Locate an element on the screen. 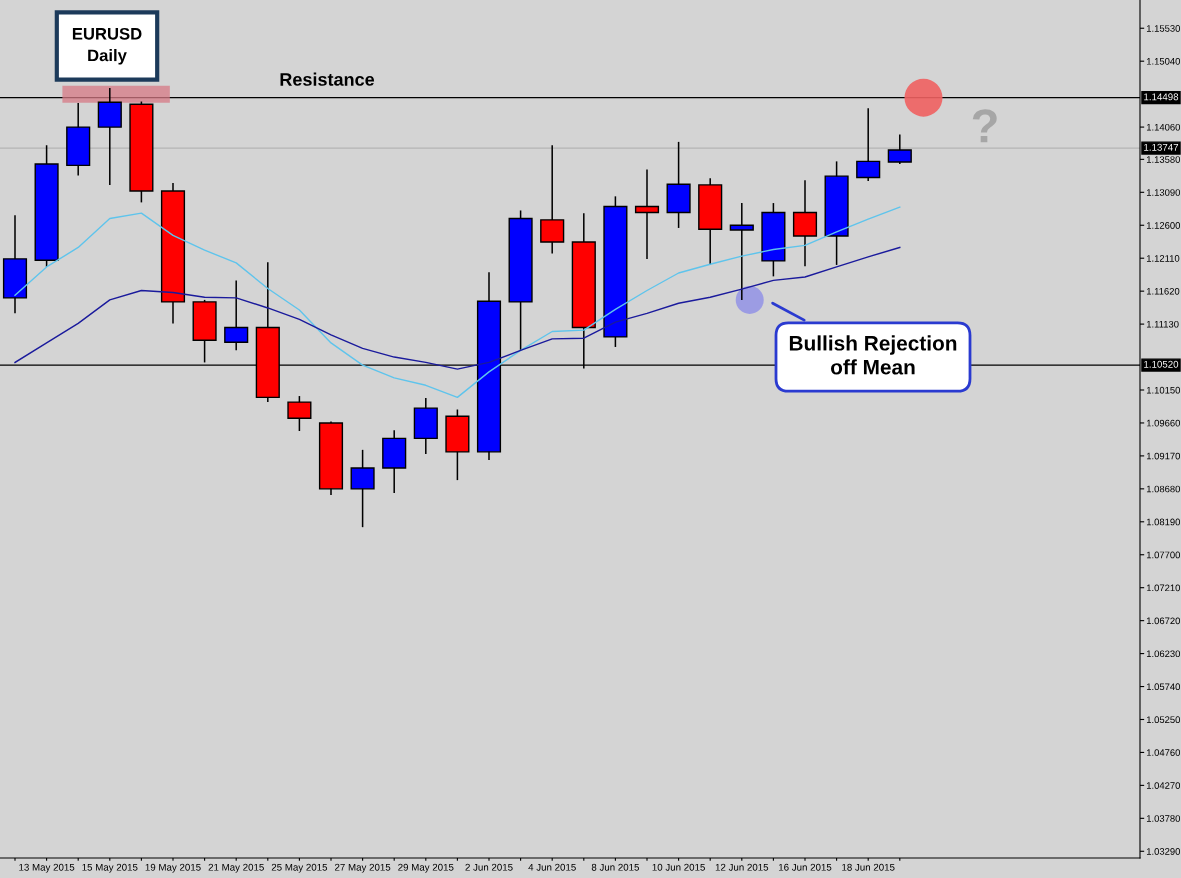 The image size is (1181, 878). y-tick-label: 1.04760 is located at coordinates (1163, 752).